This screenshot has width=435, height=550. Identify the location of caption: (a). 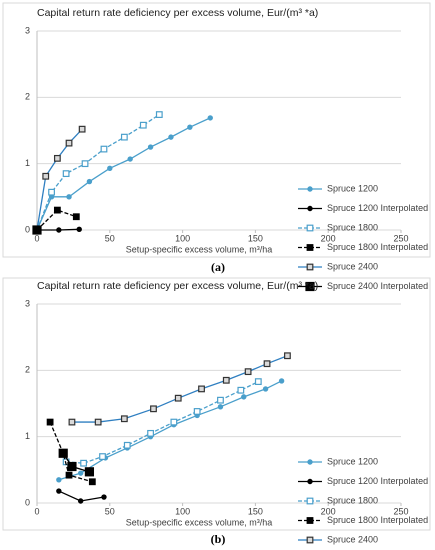
(218, 267).